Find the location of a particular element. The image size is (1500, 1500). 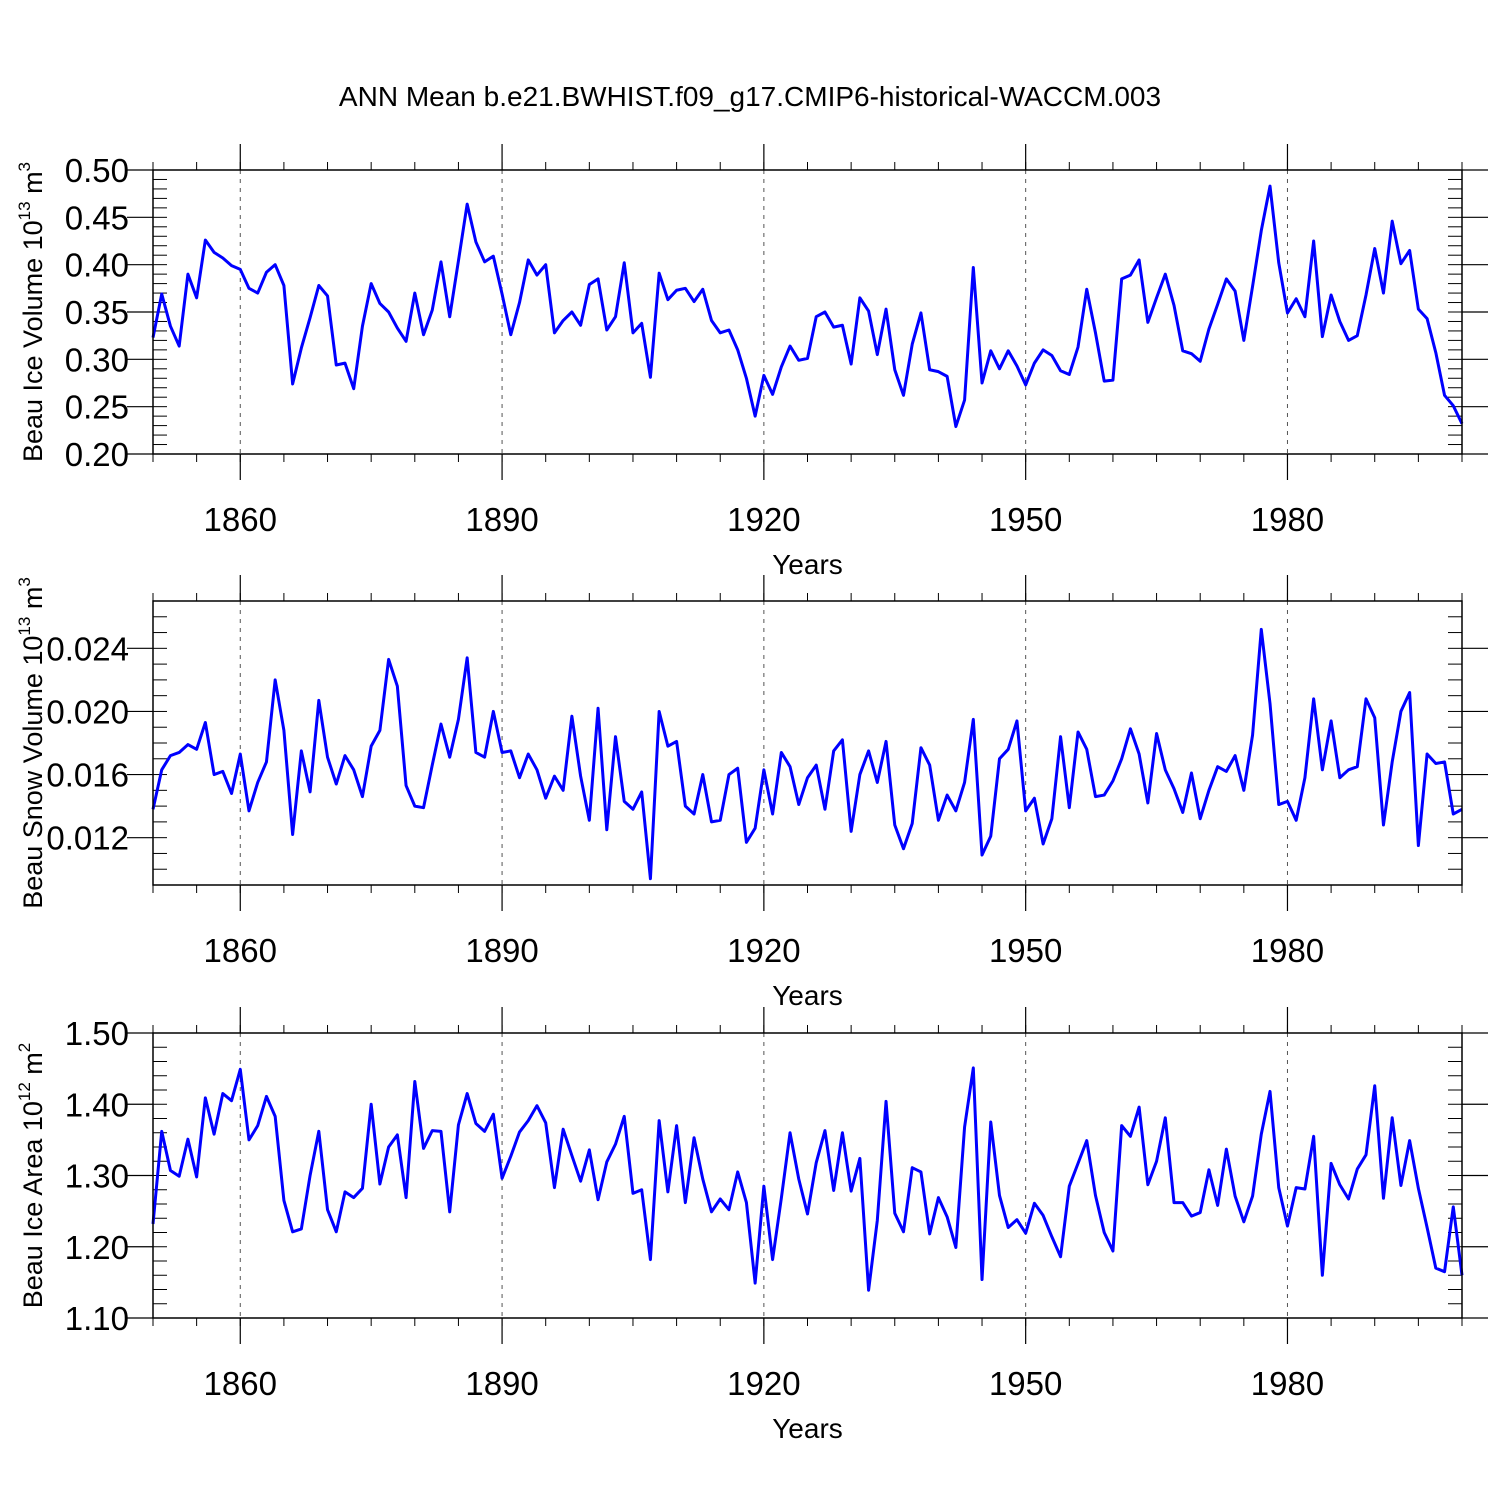

ice-area-x-tick-label: 1890 is located at coordinates (501, 1383).